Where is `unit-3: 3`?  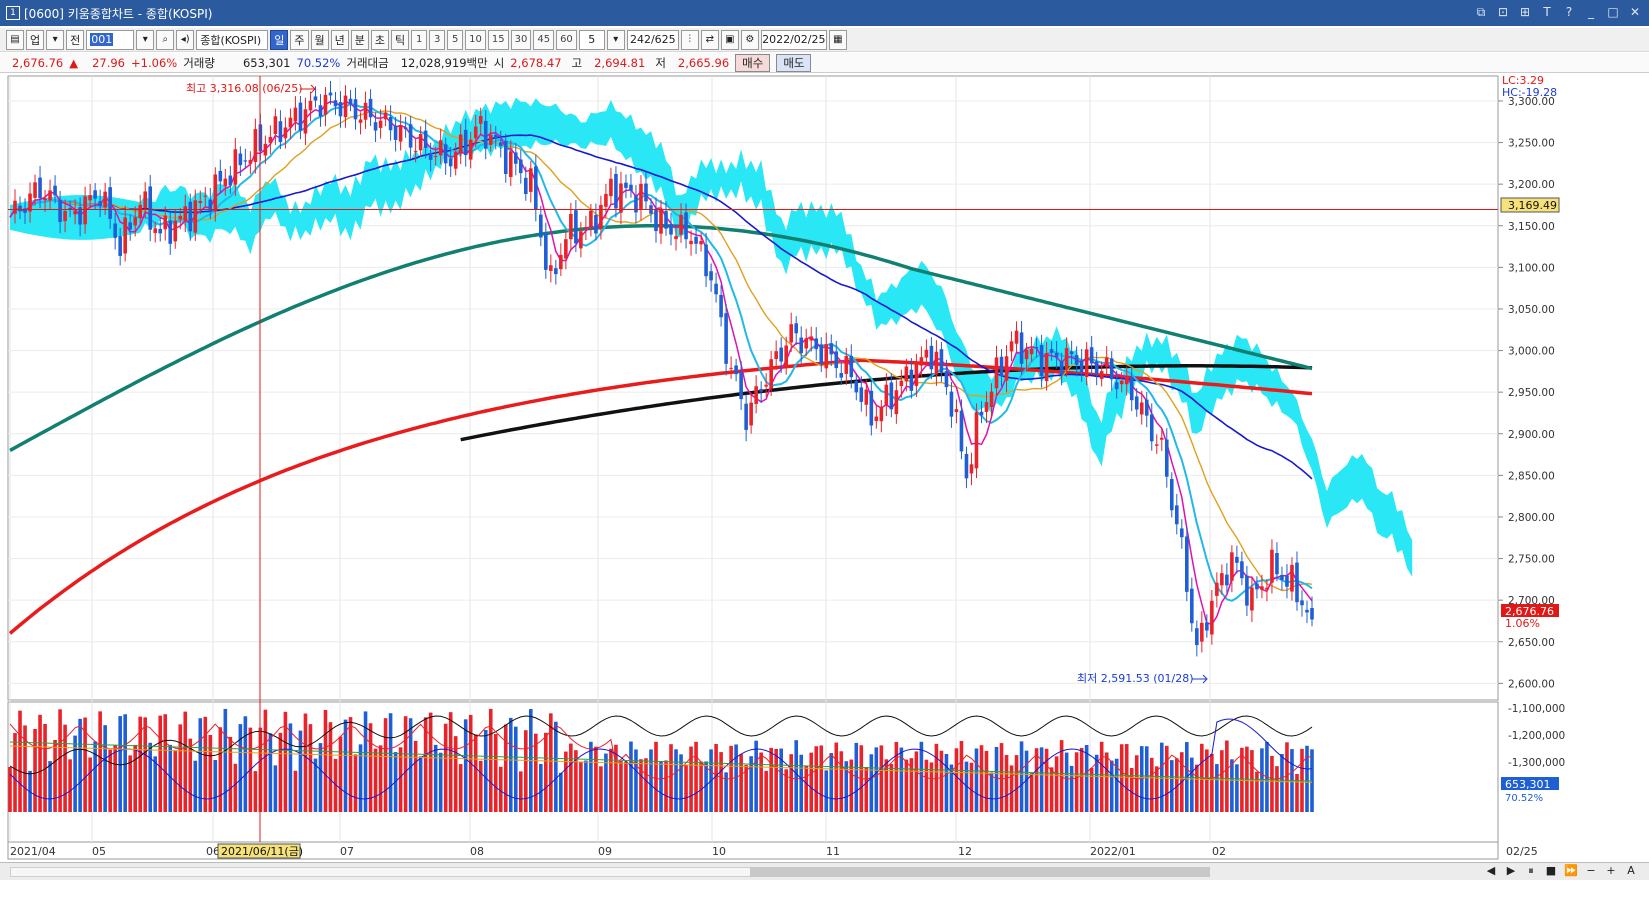
unit-3: 3 is located at coordinates (437, 39).